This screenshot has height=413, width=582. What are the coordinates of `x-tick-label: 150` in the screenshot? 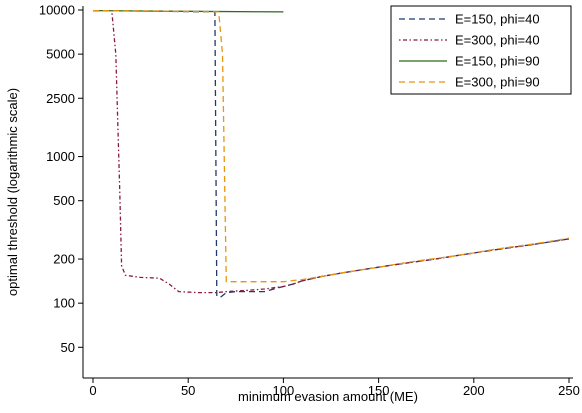 It's located at (379, 390).